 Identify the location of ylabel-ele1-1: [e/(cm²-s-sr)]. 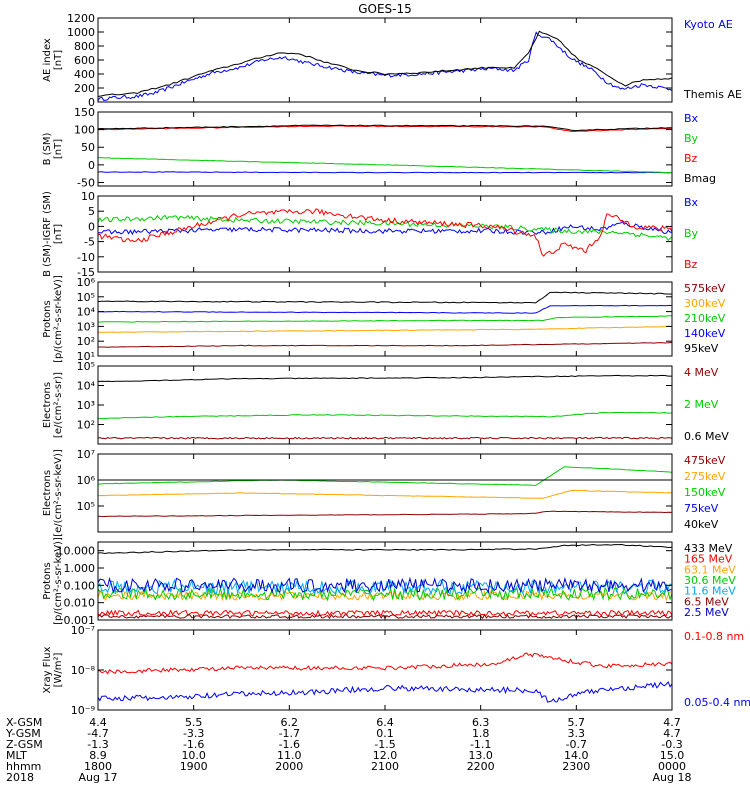
(58, 405).